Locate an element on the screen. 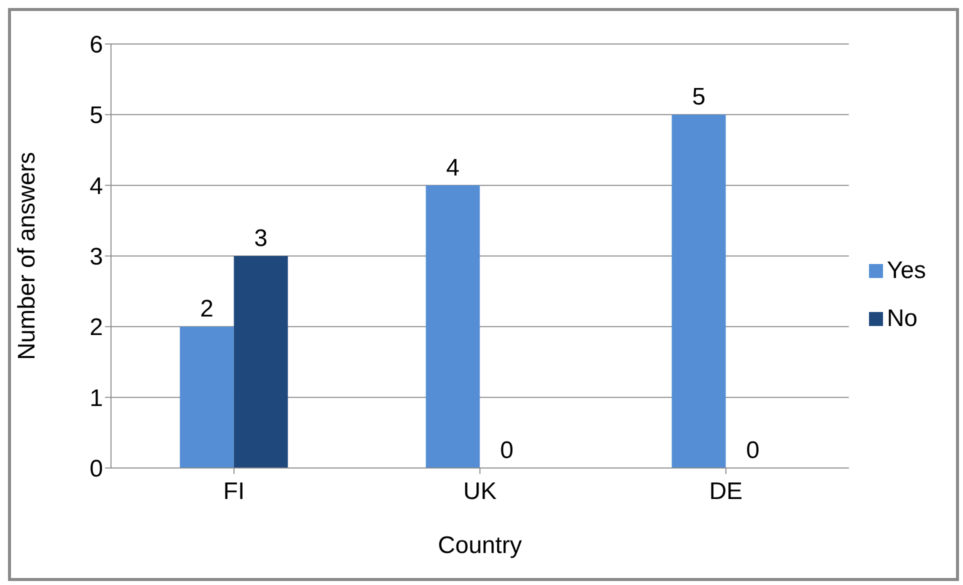  data-label: 4 is located at coordinates (453, 168).